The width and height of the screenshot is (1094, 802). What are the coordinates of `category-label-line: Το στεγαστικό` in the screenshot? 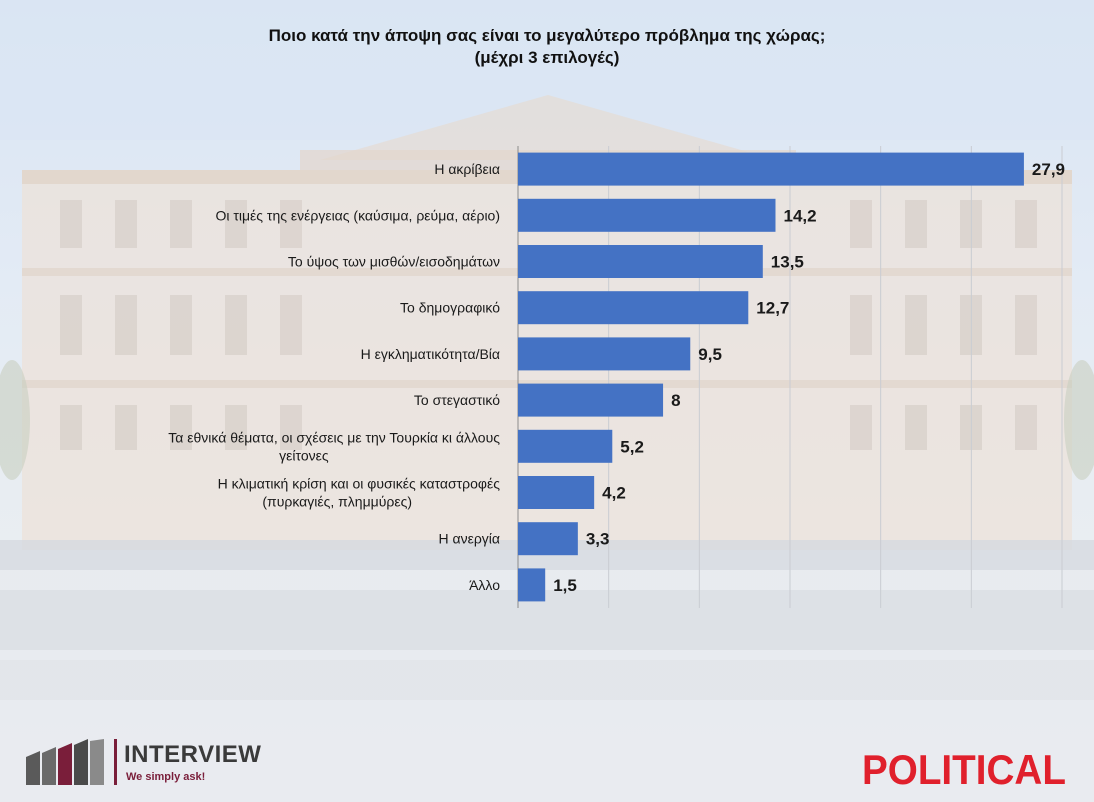 It's located at (457, 400).